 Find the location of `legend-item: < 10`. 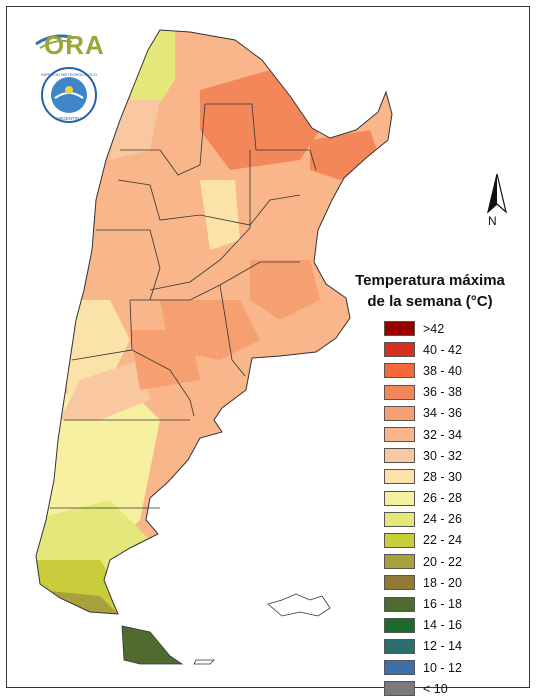

legend-item: < 10 is located at coordinates (423, 688).